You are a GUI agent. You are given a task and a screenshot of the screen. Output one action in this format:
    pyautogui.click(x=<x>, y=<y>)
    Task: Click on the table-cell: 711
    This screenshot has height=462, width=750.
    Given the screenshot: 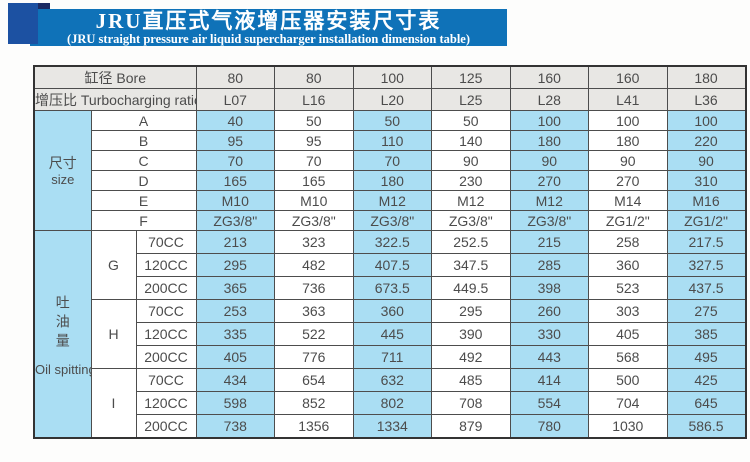 What is the action you would take?
    pyautogui.click(x=392, y=357)
    